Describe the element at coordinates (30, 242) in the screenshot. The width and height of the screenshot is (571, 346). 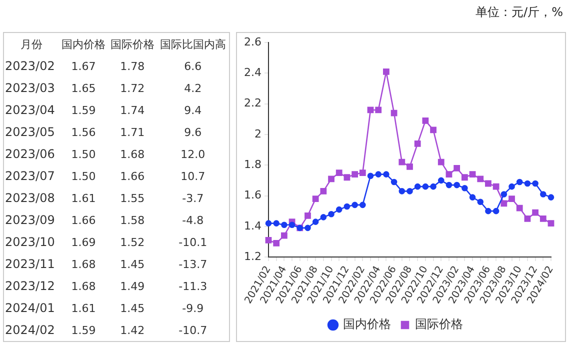
I see `category-label: 2023/10` at that location.